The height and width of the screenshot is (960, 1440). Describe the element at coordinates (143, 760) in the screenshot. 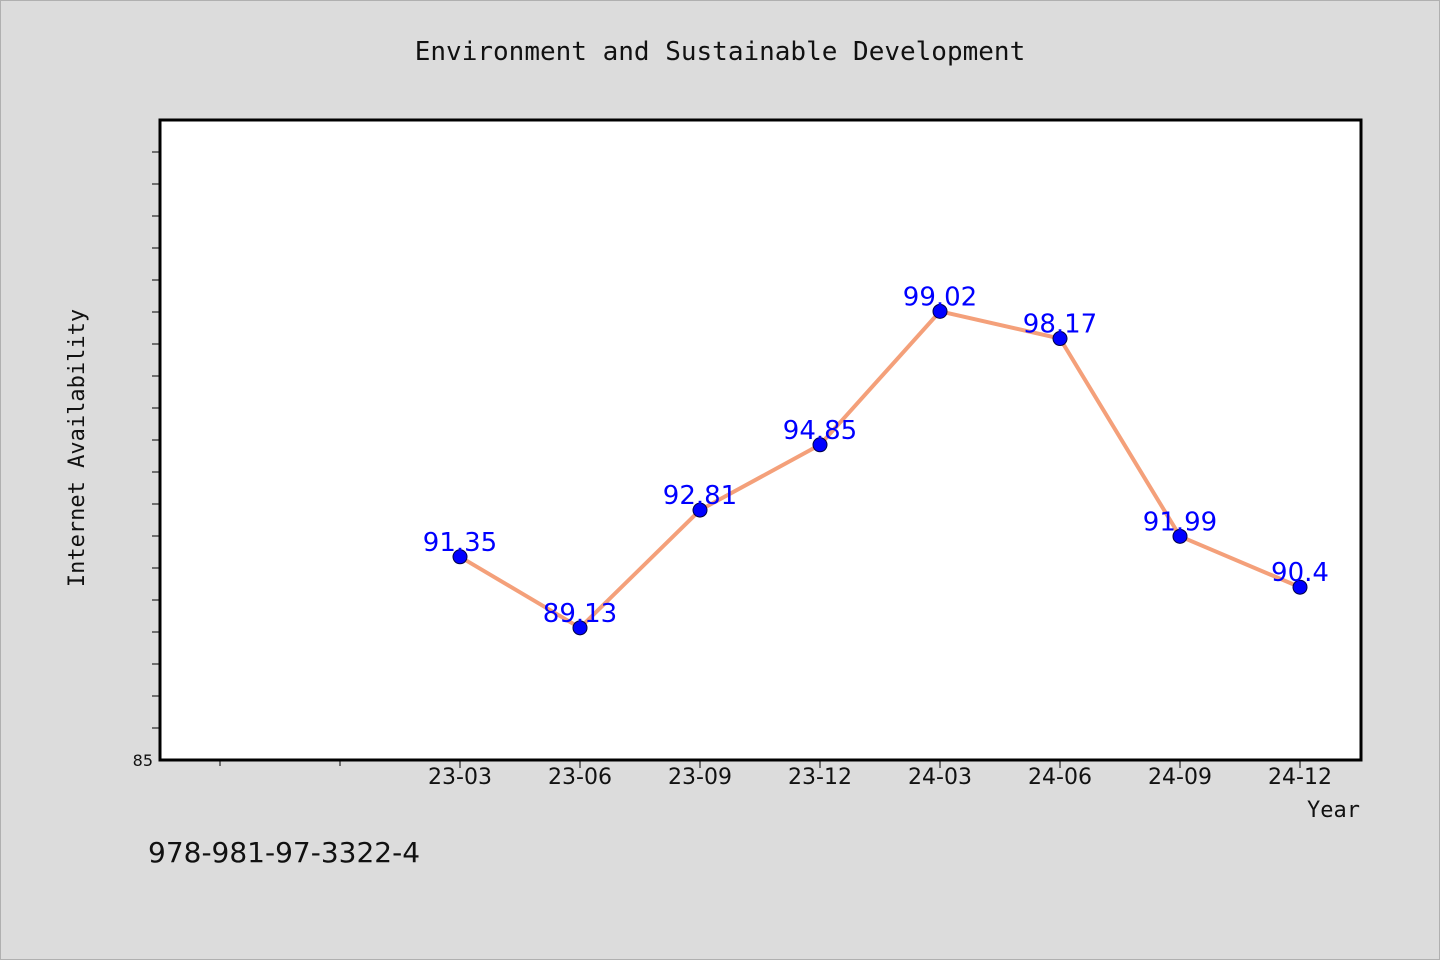

I see `y-tick-label: 85` at that location.